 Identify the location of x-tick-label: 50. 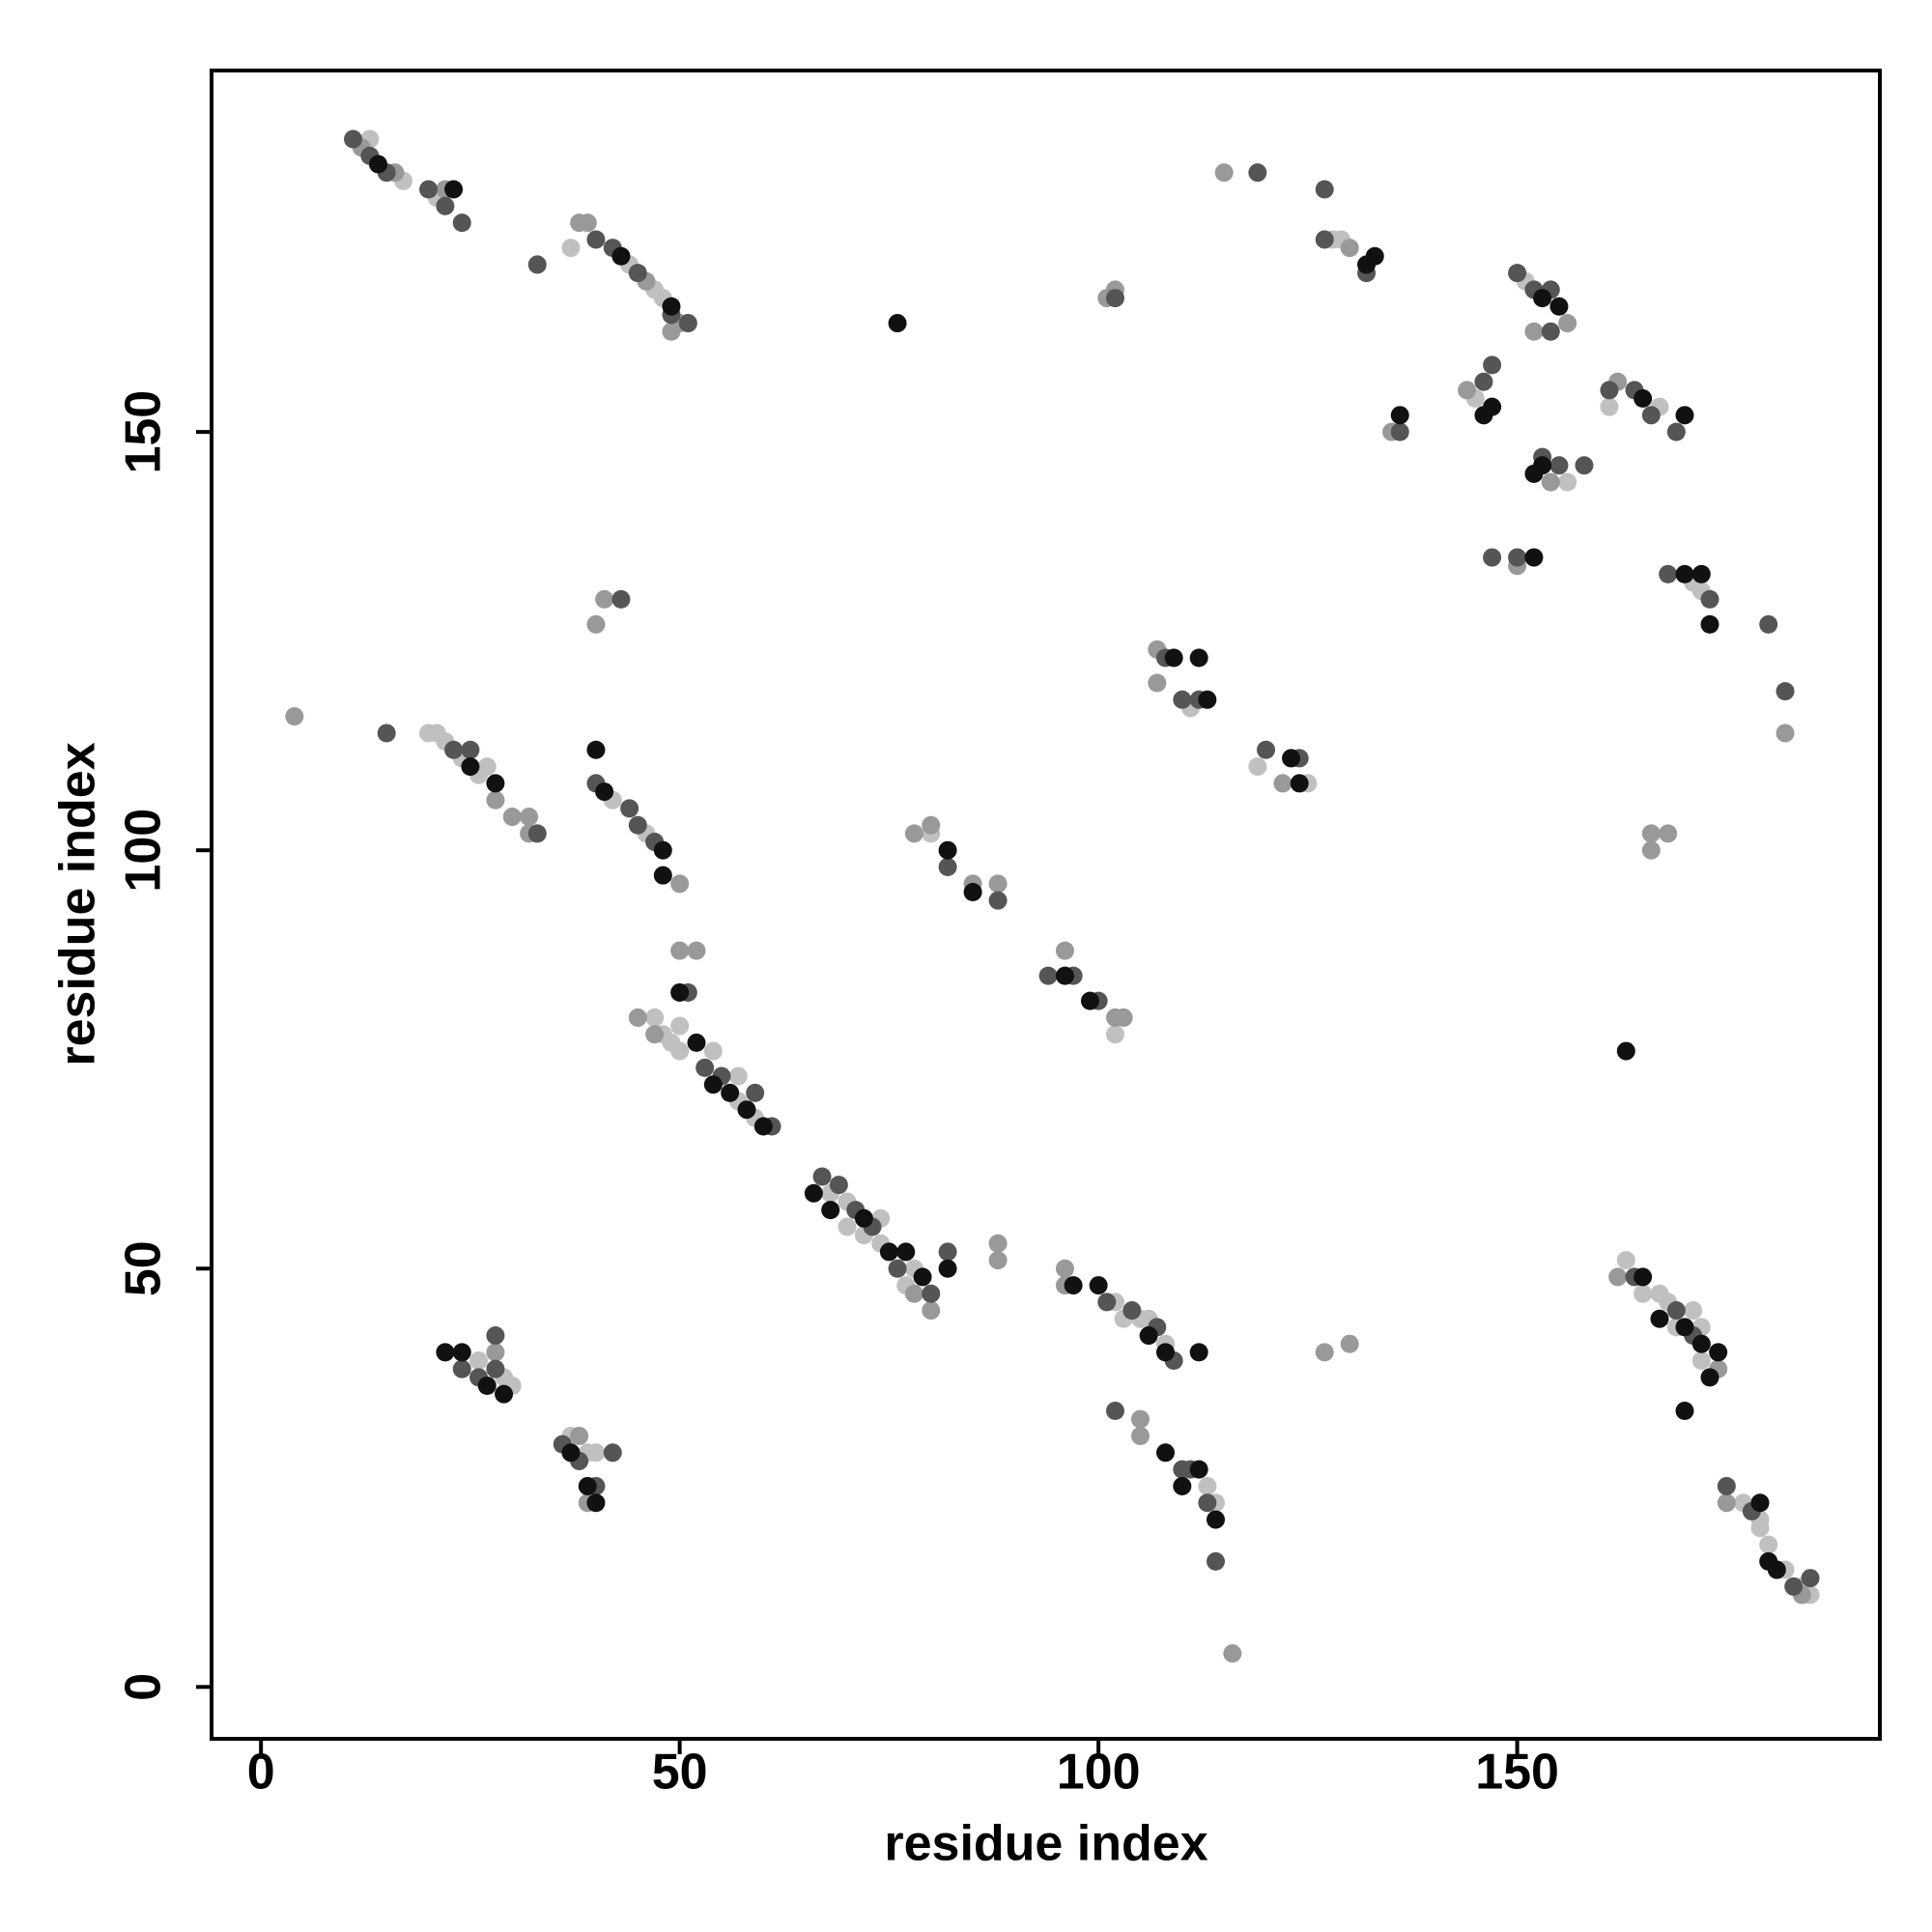
(680, 1773).